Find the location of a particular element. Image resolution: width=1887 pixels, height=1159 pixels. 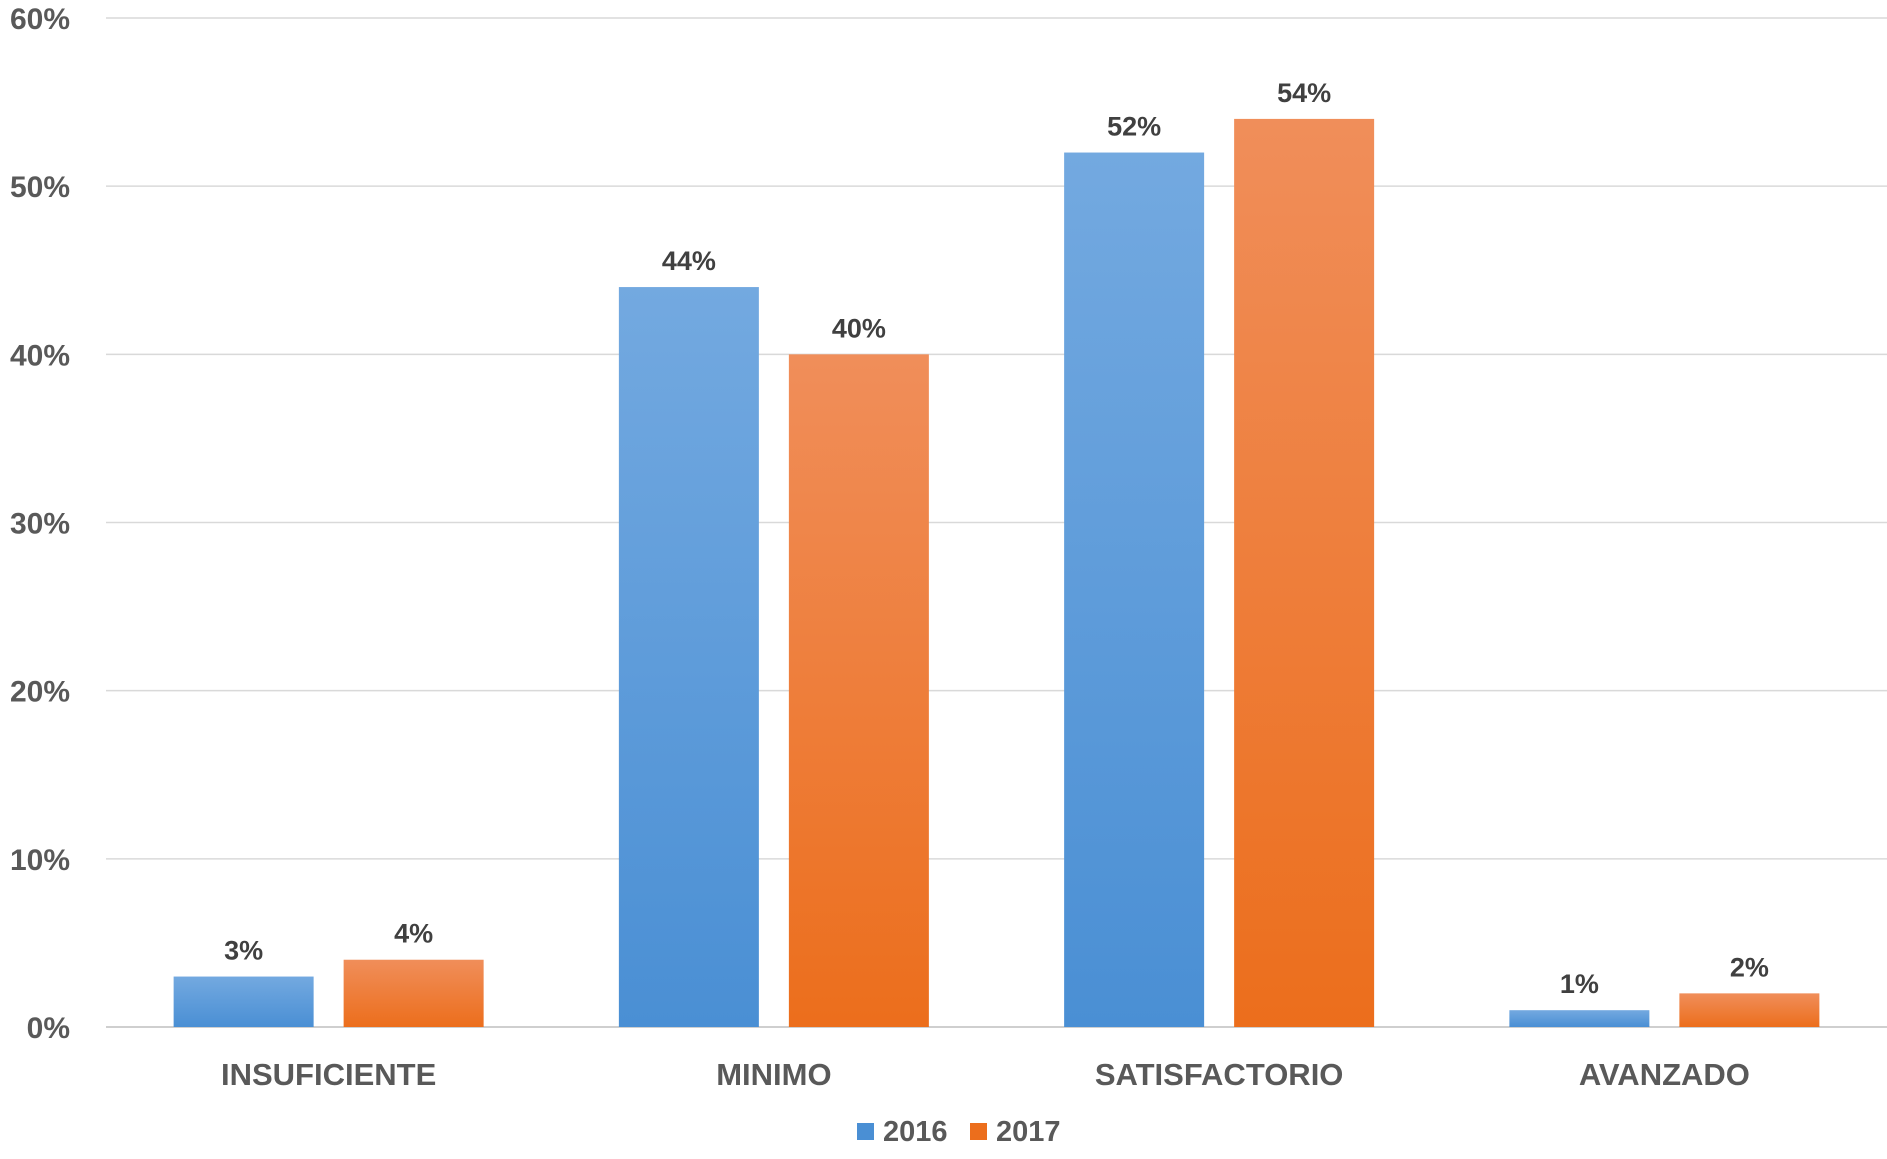

y-tick-label: 10% is located at coordinates (40, 860).